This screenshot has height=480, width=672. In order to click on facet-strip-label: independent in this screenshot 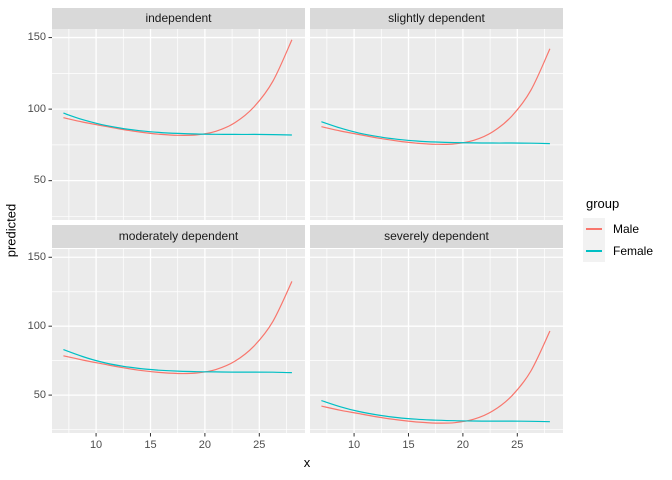, I will do `click(178, 18)`.